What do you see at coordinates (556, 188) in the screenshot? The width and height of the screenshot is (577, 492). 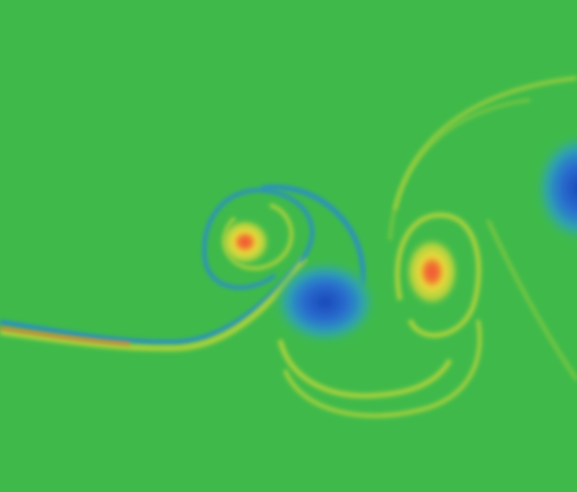 I see `vortex-edge-blue` at bounding box center [556, 188].